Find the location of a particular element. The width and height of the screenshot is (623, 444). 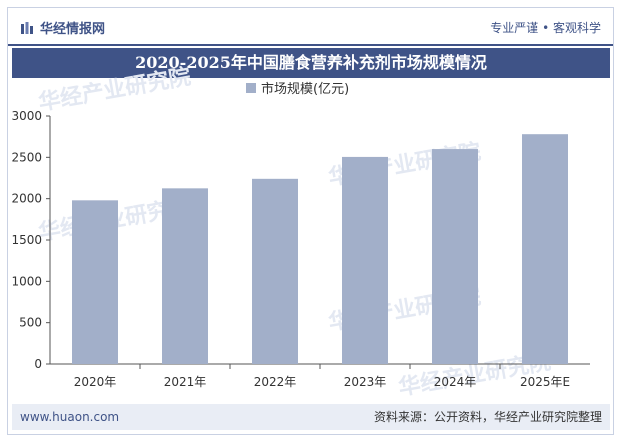

y-tick-label: 1000 is located at coordinates (26, 281).